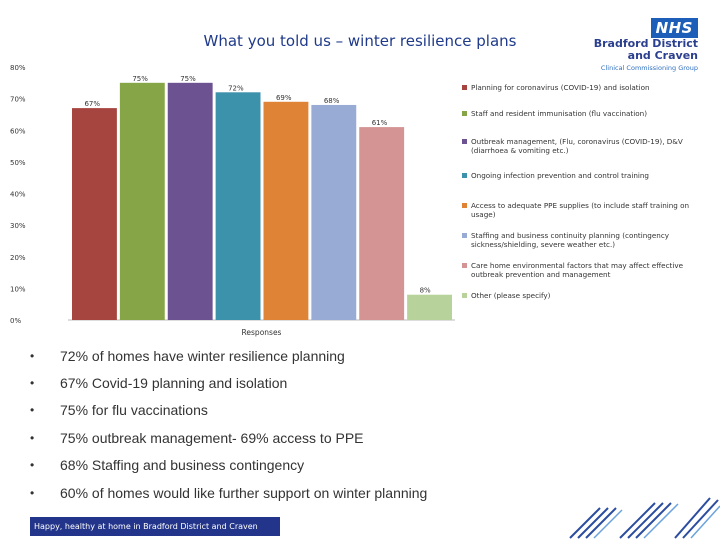  What do you see at coordinates (18, 195) in the screenshot?
I see `y-tick-label: 40%` at bounding box center [18, 195].